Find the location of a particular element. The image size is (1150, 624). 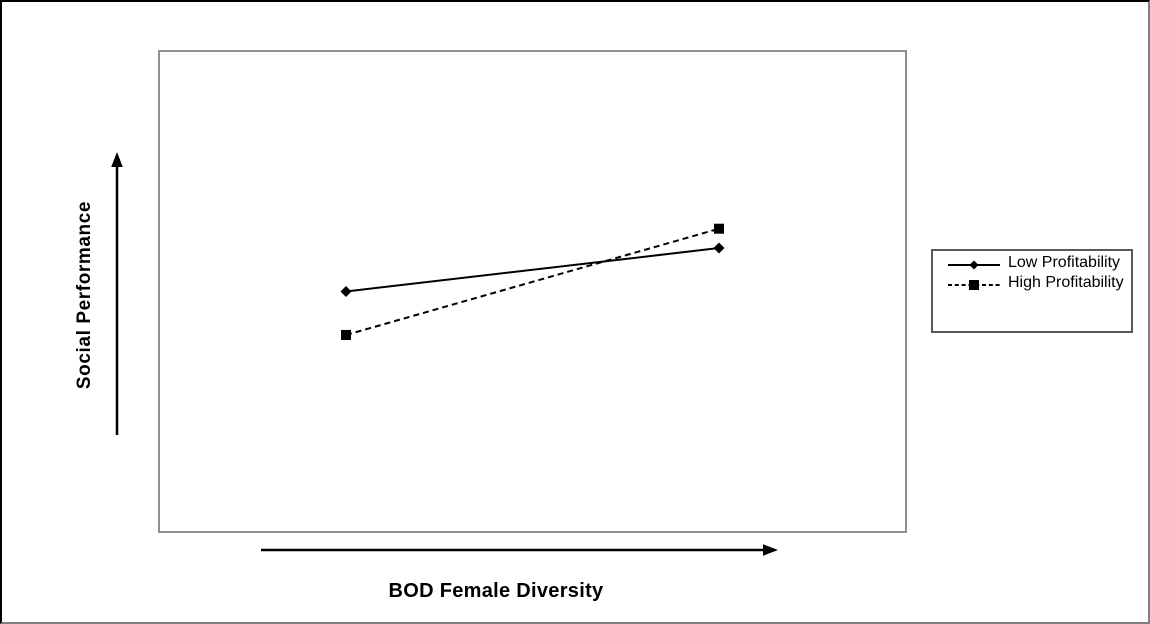

legend-item: High Profitability is located at coordinates (1039, 283).